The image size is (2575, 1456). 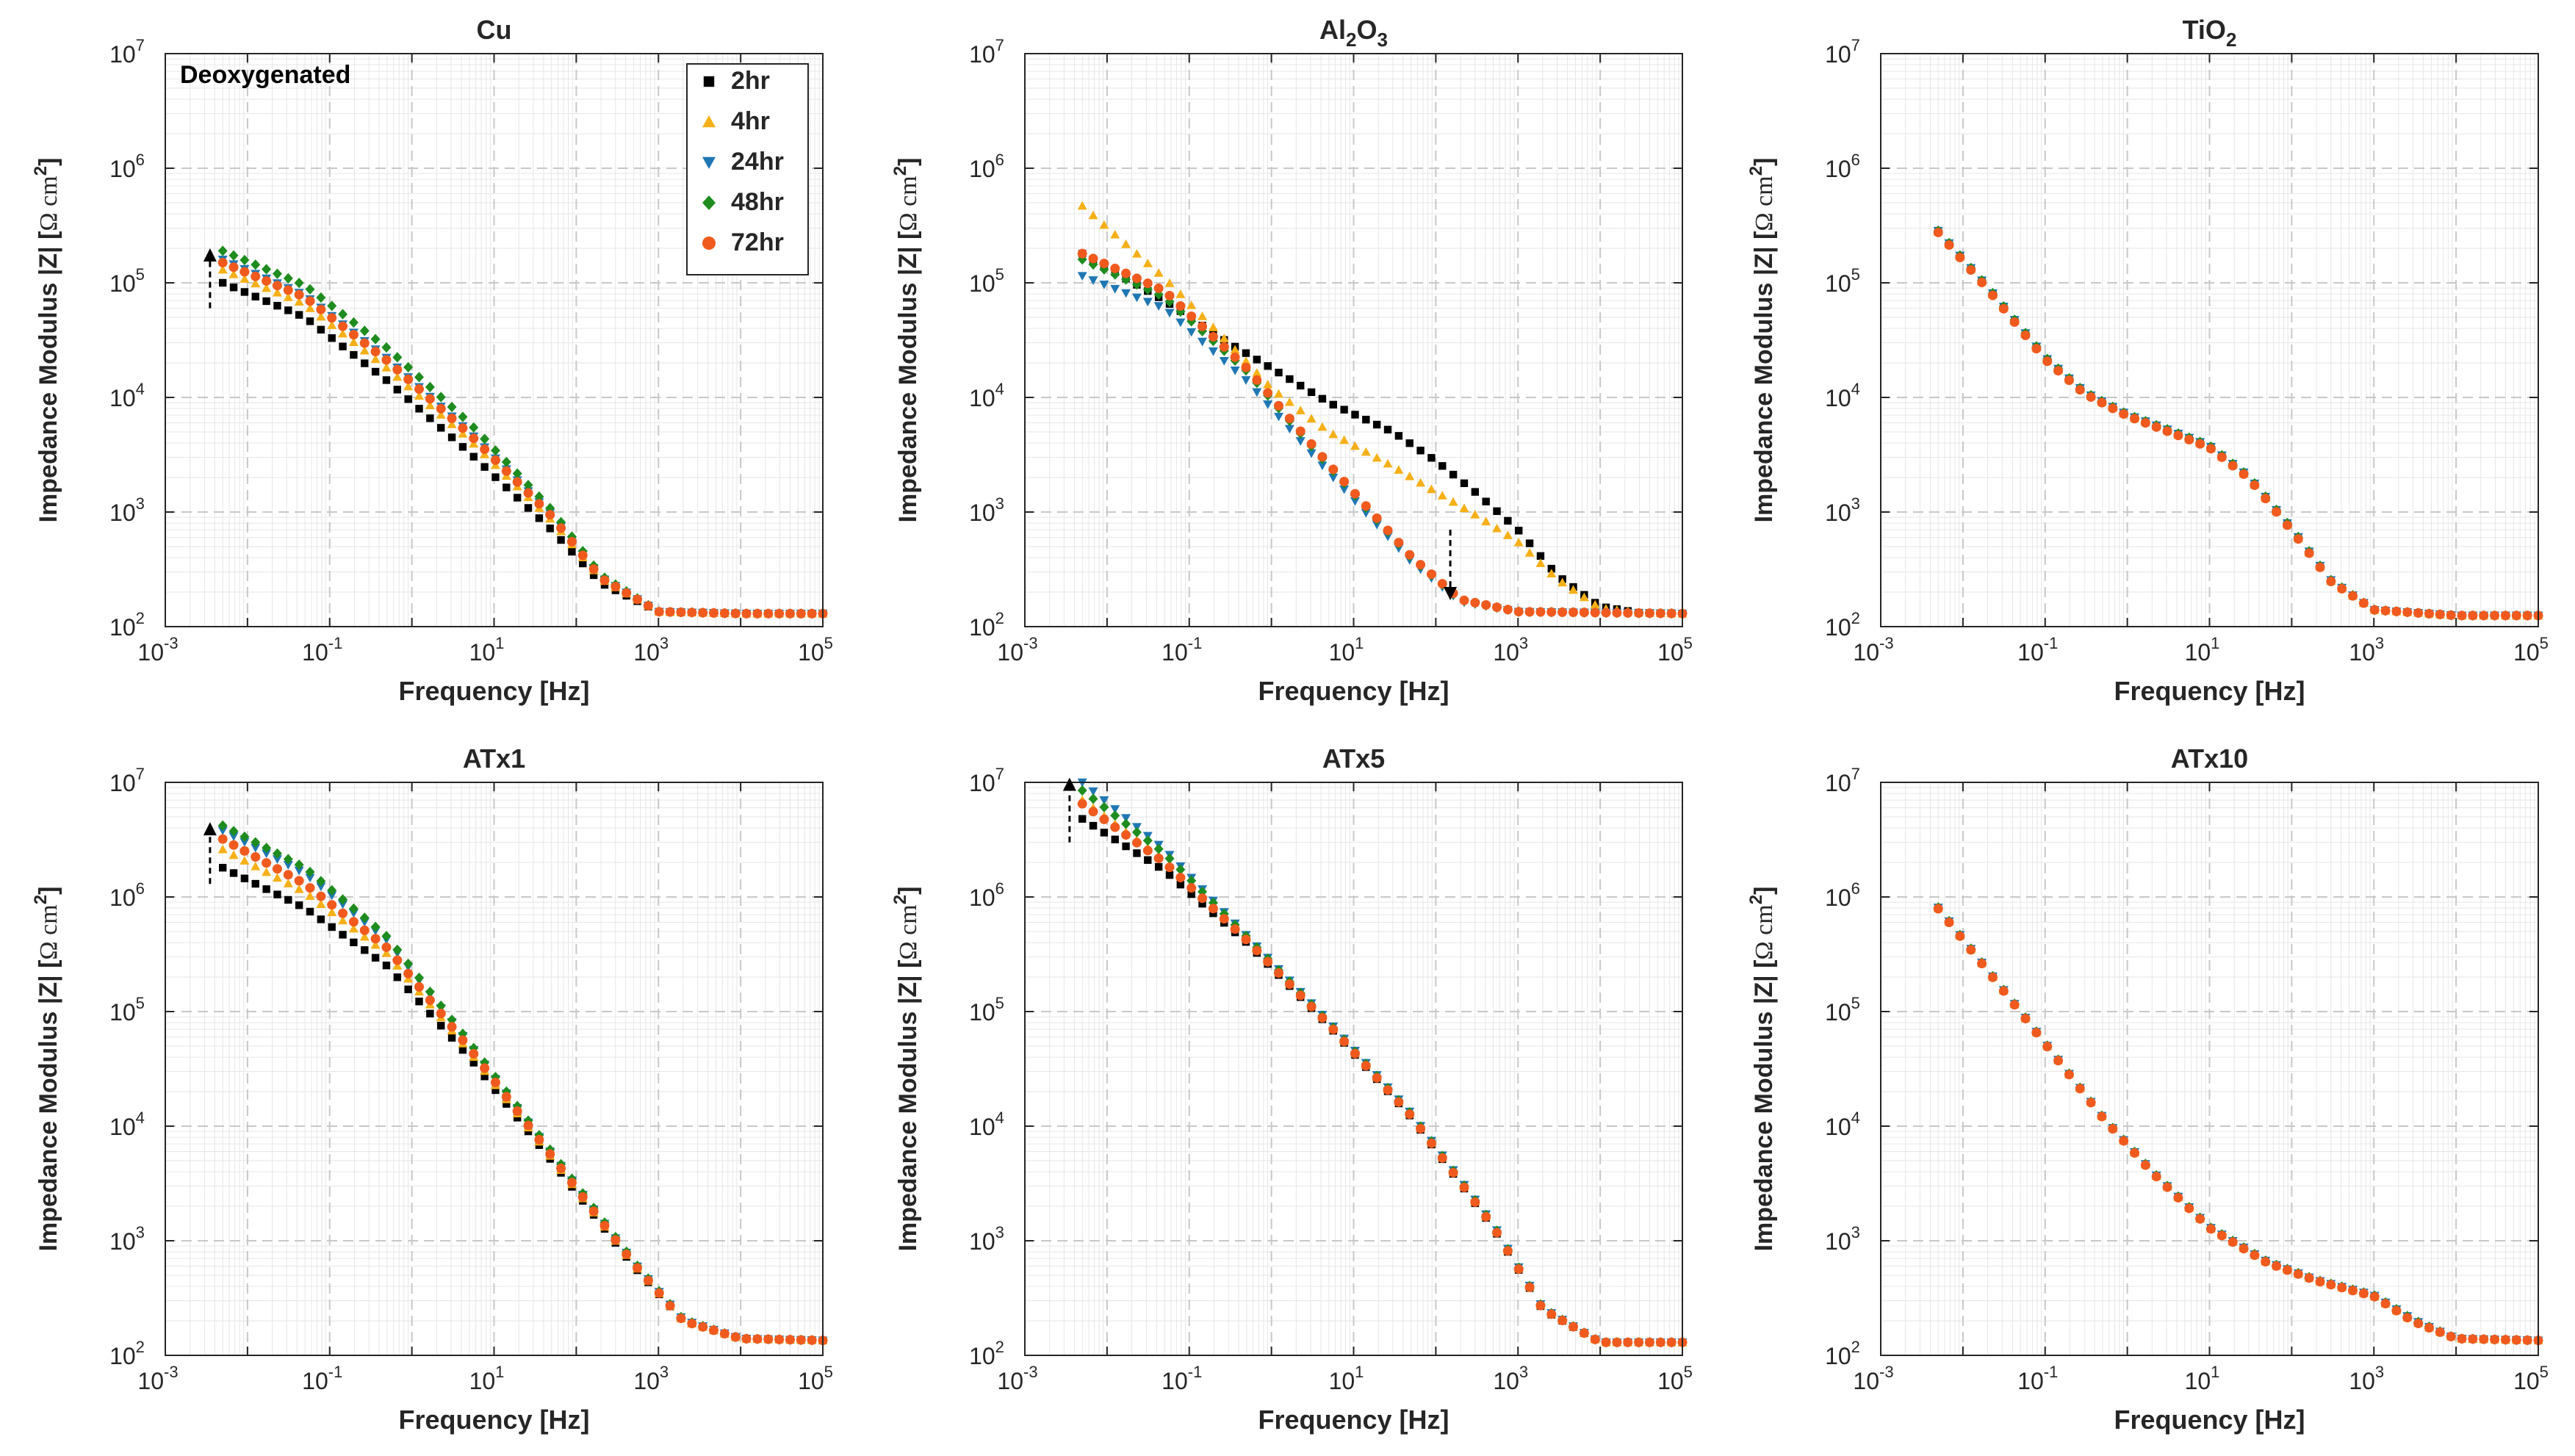 I want to click on y-tick-exponent: 5, so click(x=1855, y=1003).